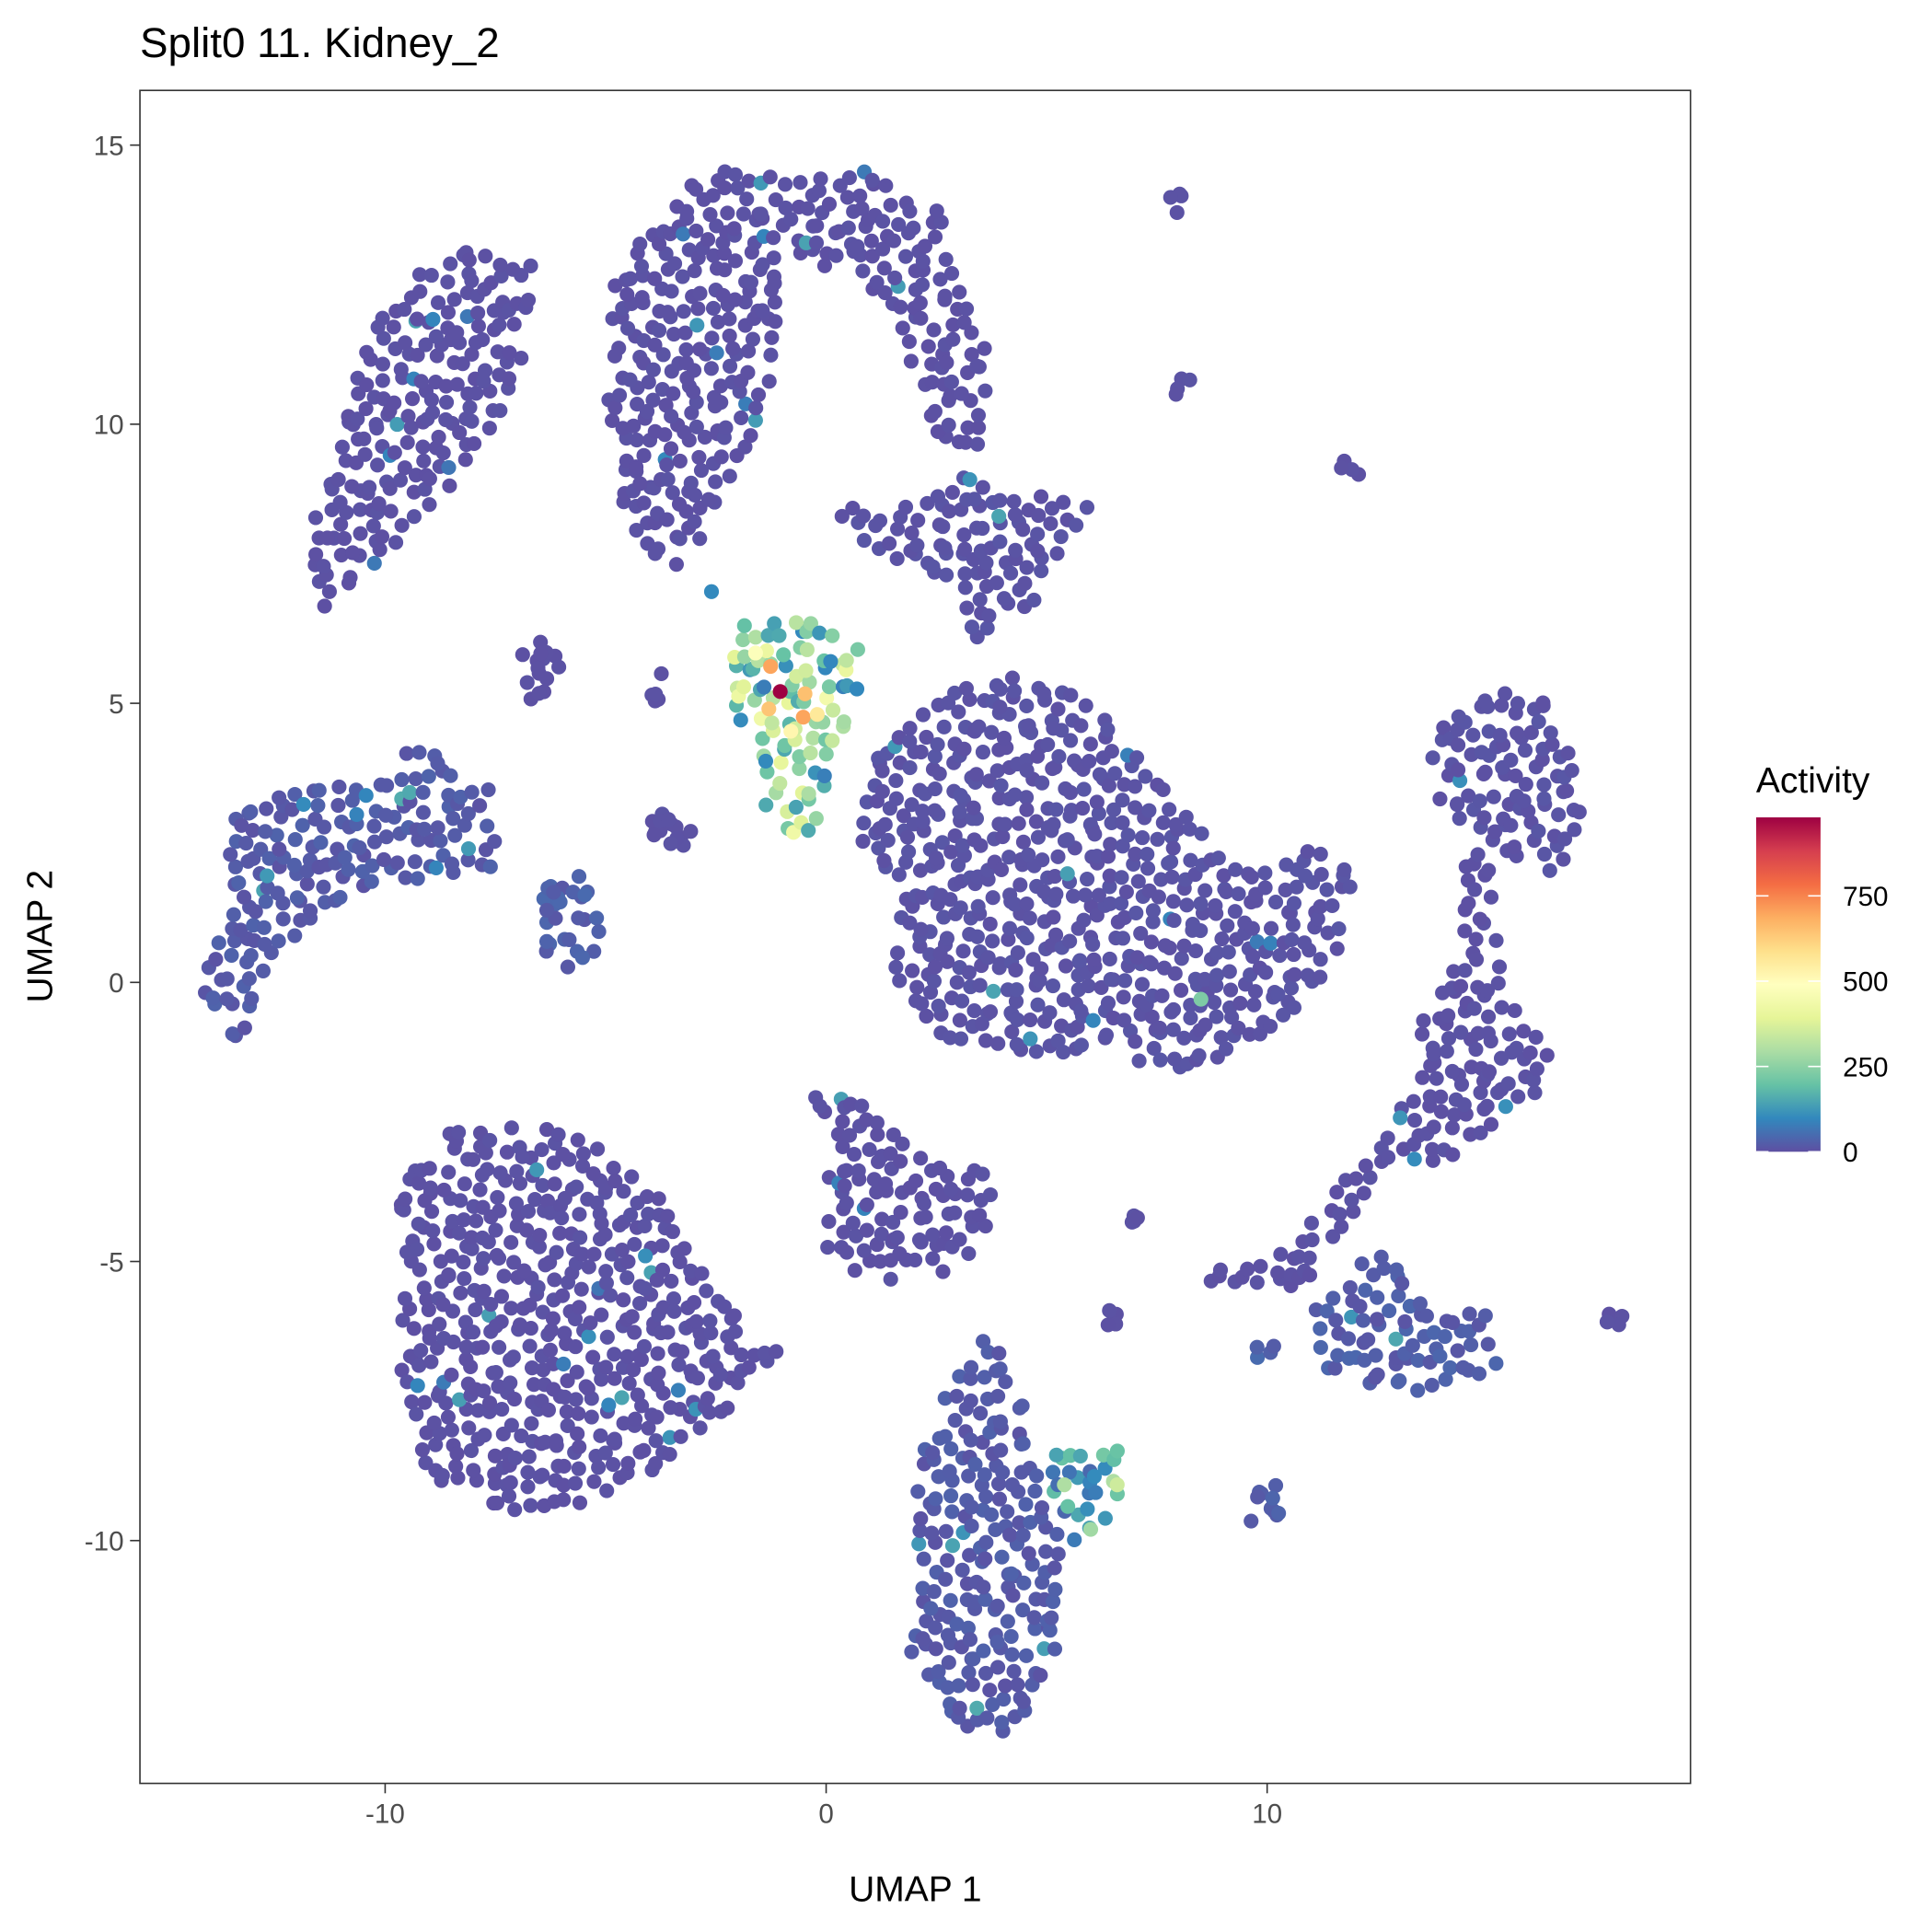  Describe the element at coordinates (824, 1807) in the screenshot. I see `x-axis: -10 0 10` at that location.